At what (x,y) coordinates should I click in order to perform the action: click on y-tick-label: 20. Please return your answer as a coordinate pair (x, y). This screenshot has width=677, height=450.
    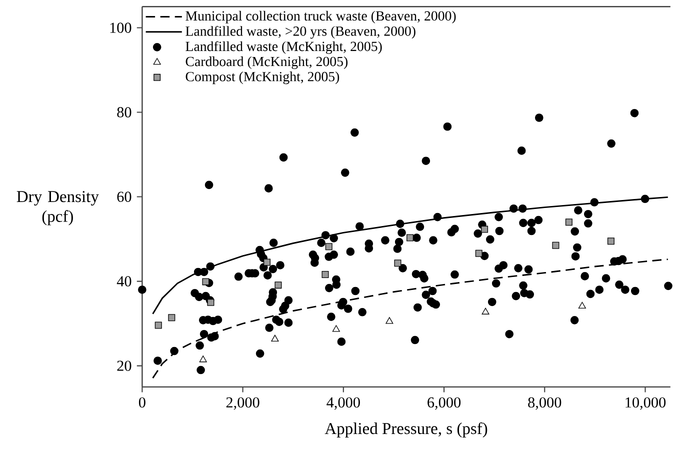
    Looking at the image, I should click on (124, 365).